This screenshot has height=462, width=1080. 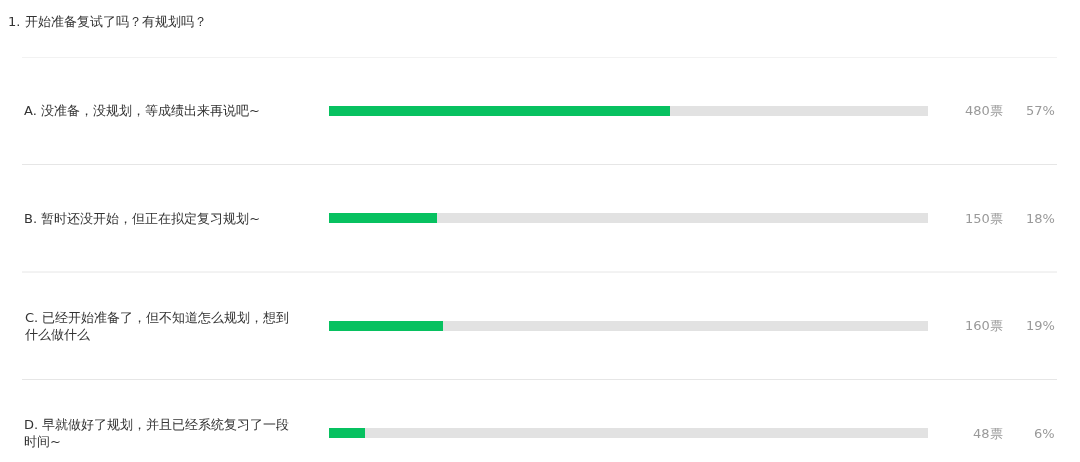 What do you see at coordinates (984, 325) in the screenshot?
I see `text: 160票` at bounding box center [984, 325].